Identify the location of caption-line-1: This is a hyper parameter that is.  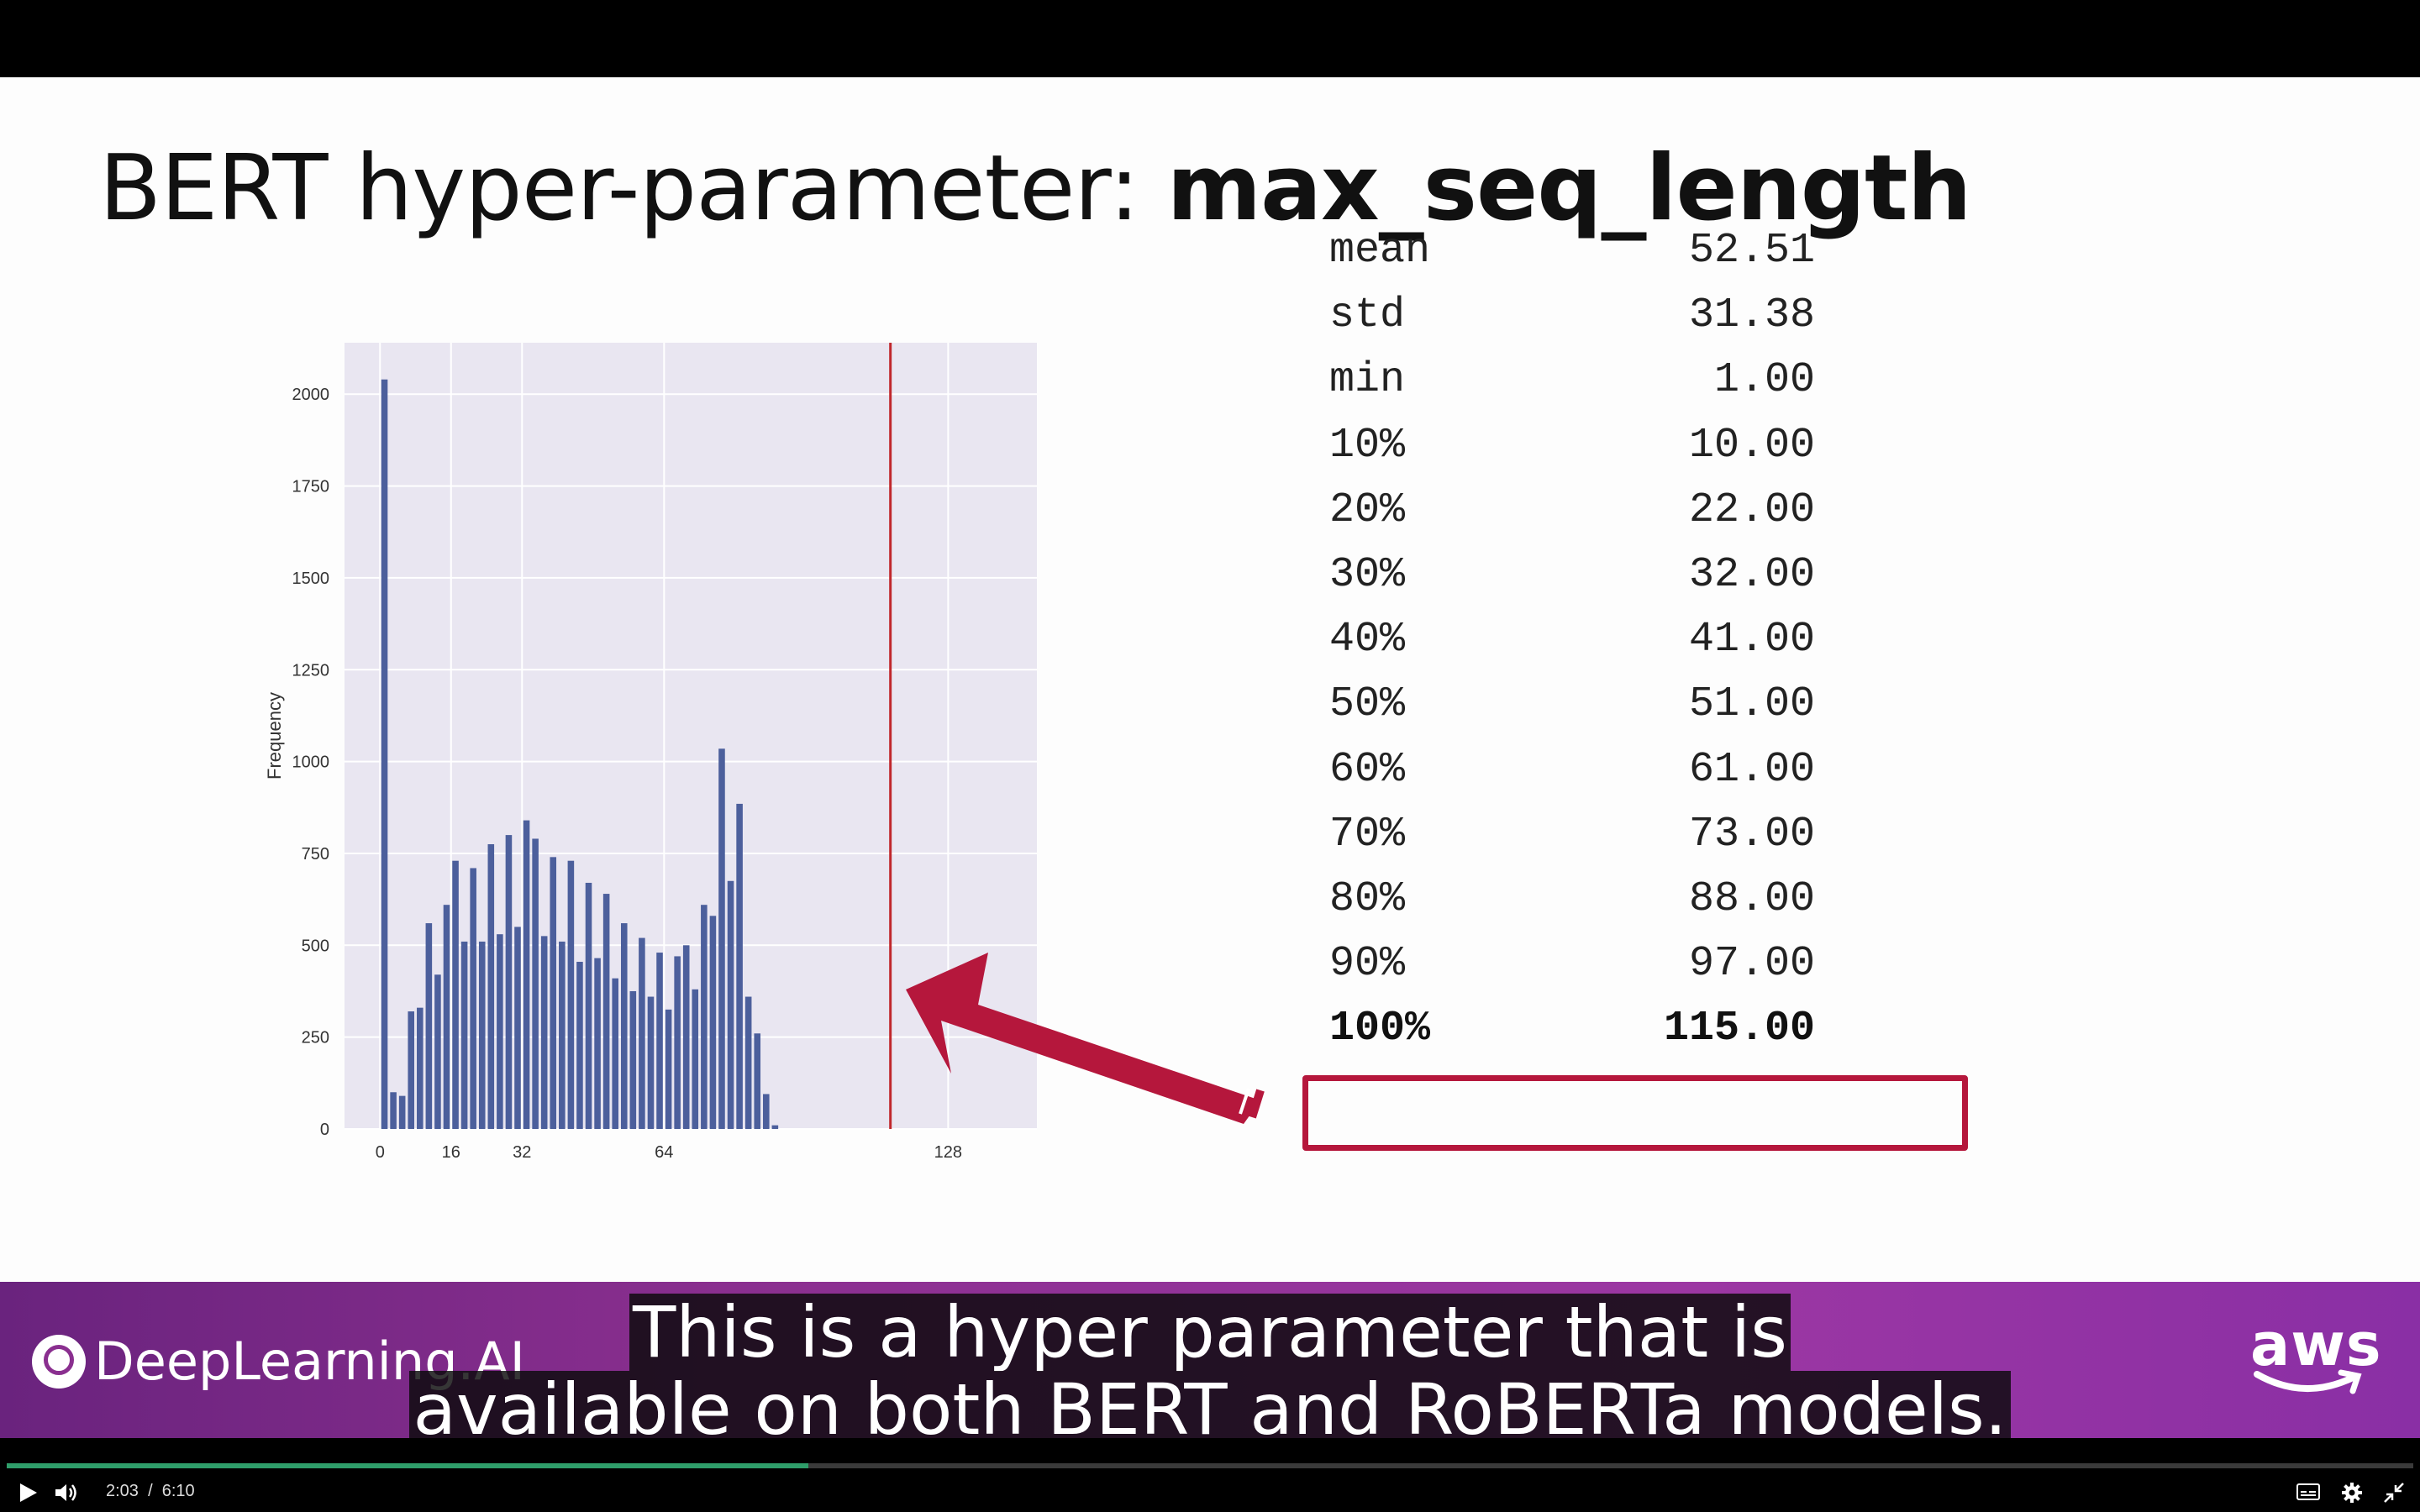
(1210, 1332).